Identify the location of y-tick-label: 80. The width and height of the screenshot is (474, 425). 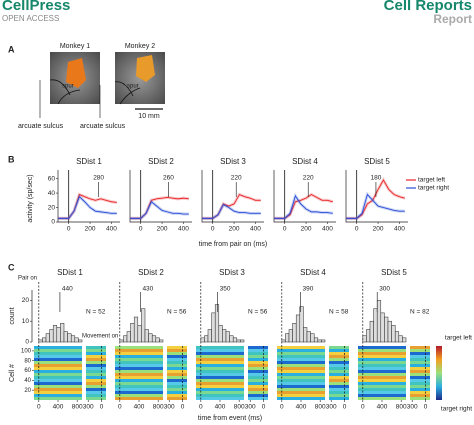
(27, 361).